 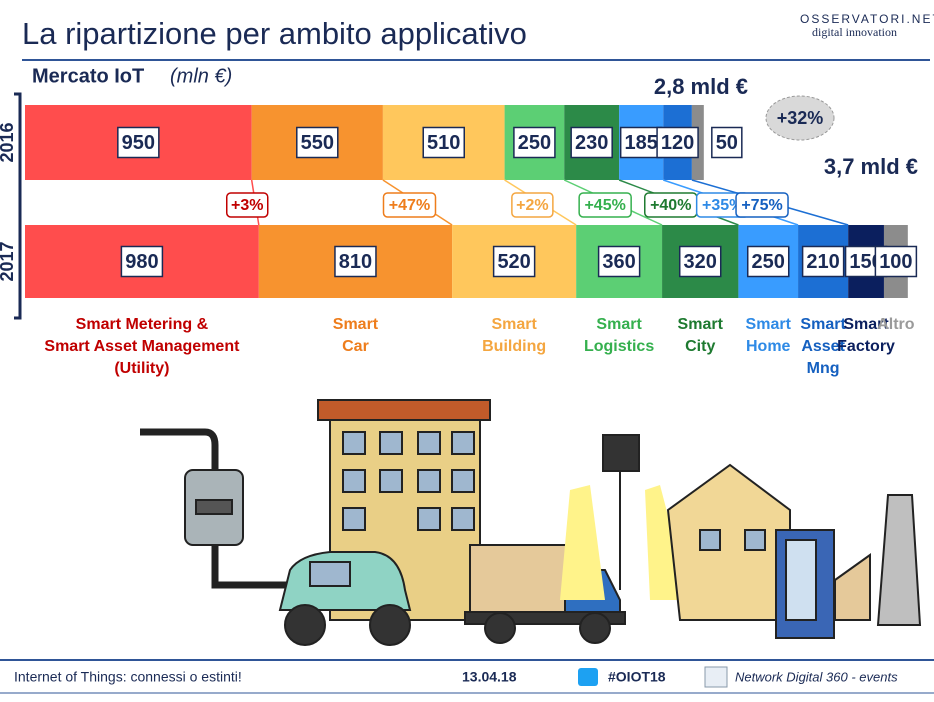 I want to click on total-label: 2,8 mld €, so click(x=701, y=86).